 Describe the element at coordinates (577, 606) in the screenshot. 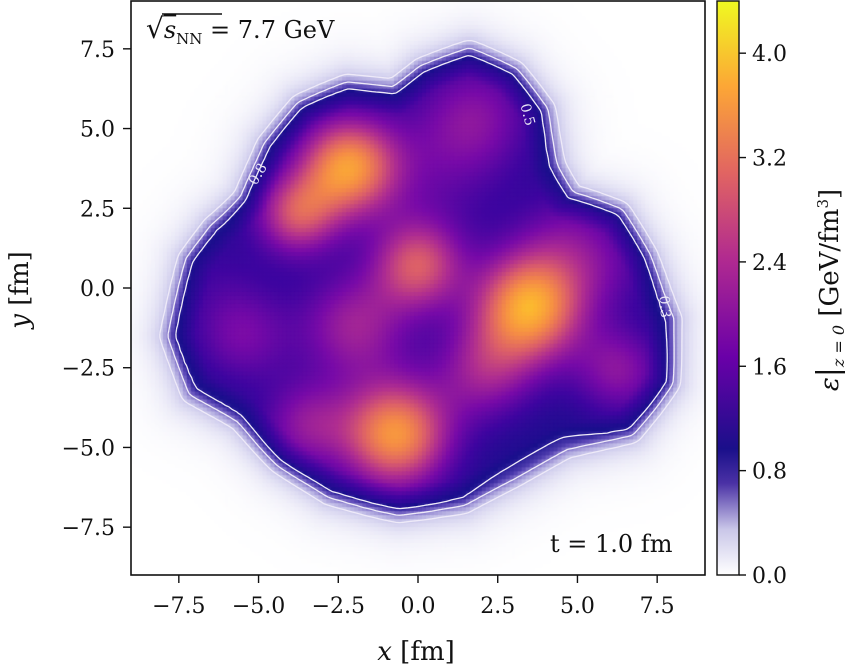

I see `x-tick-label: 5.0` at that location.